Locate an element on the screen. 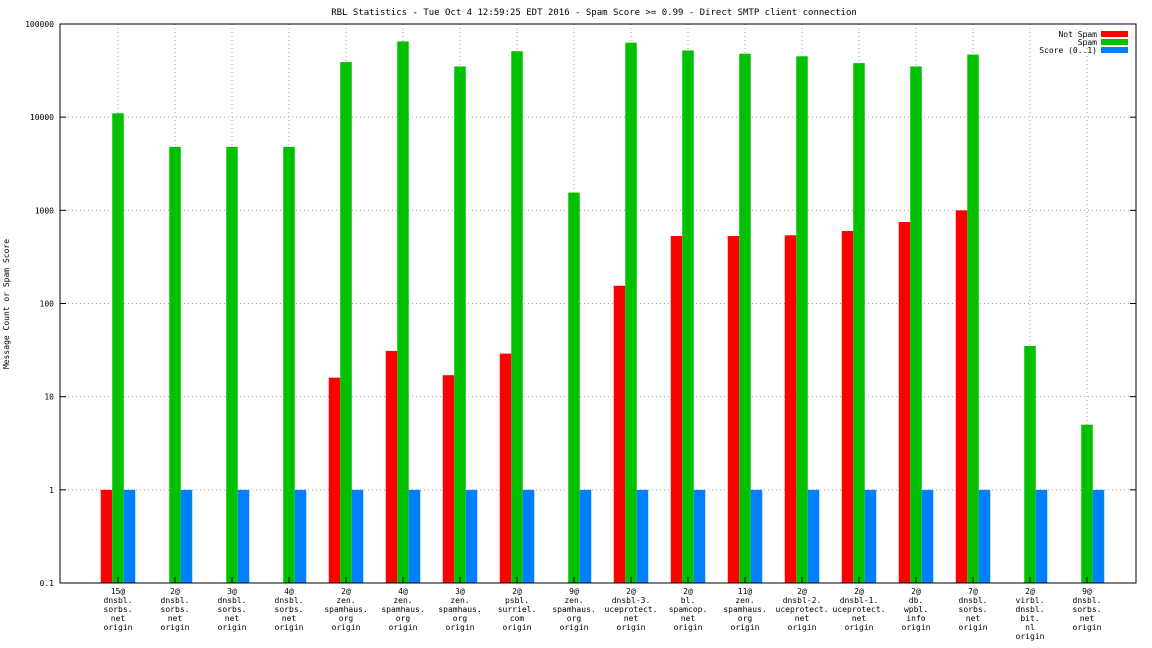  x-tick-label: 2@ zen. spamhaus. org origin is located at coordinates (345, 609).